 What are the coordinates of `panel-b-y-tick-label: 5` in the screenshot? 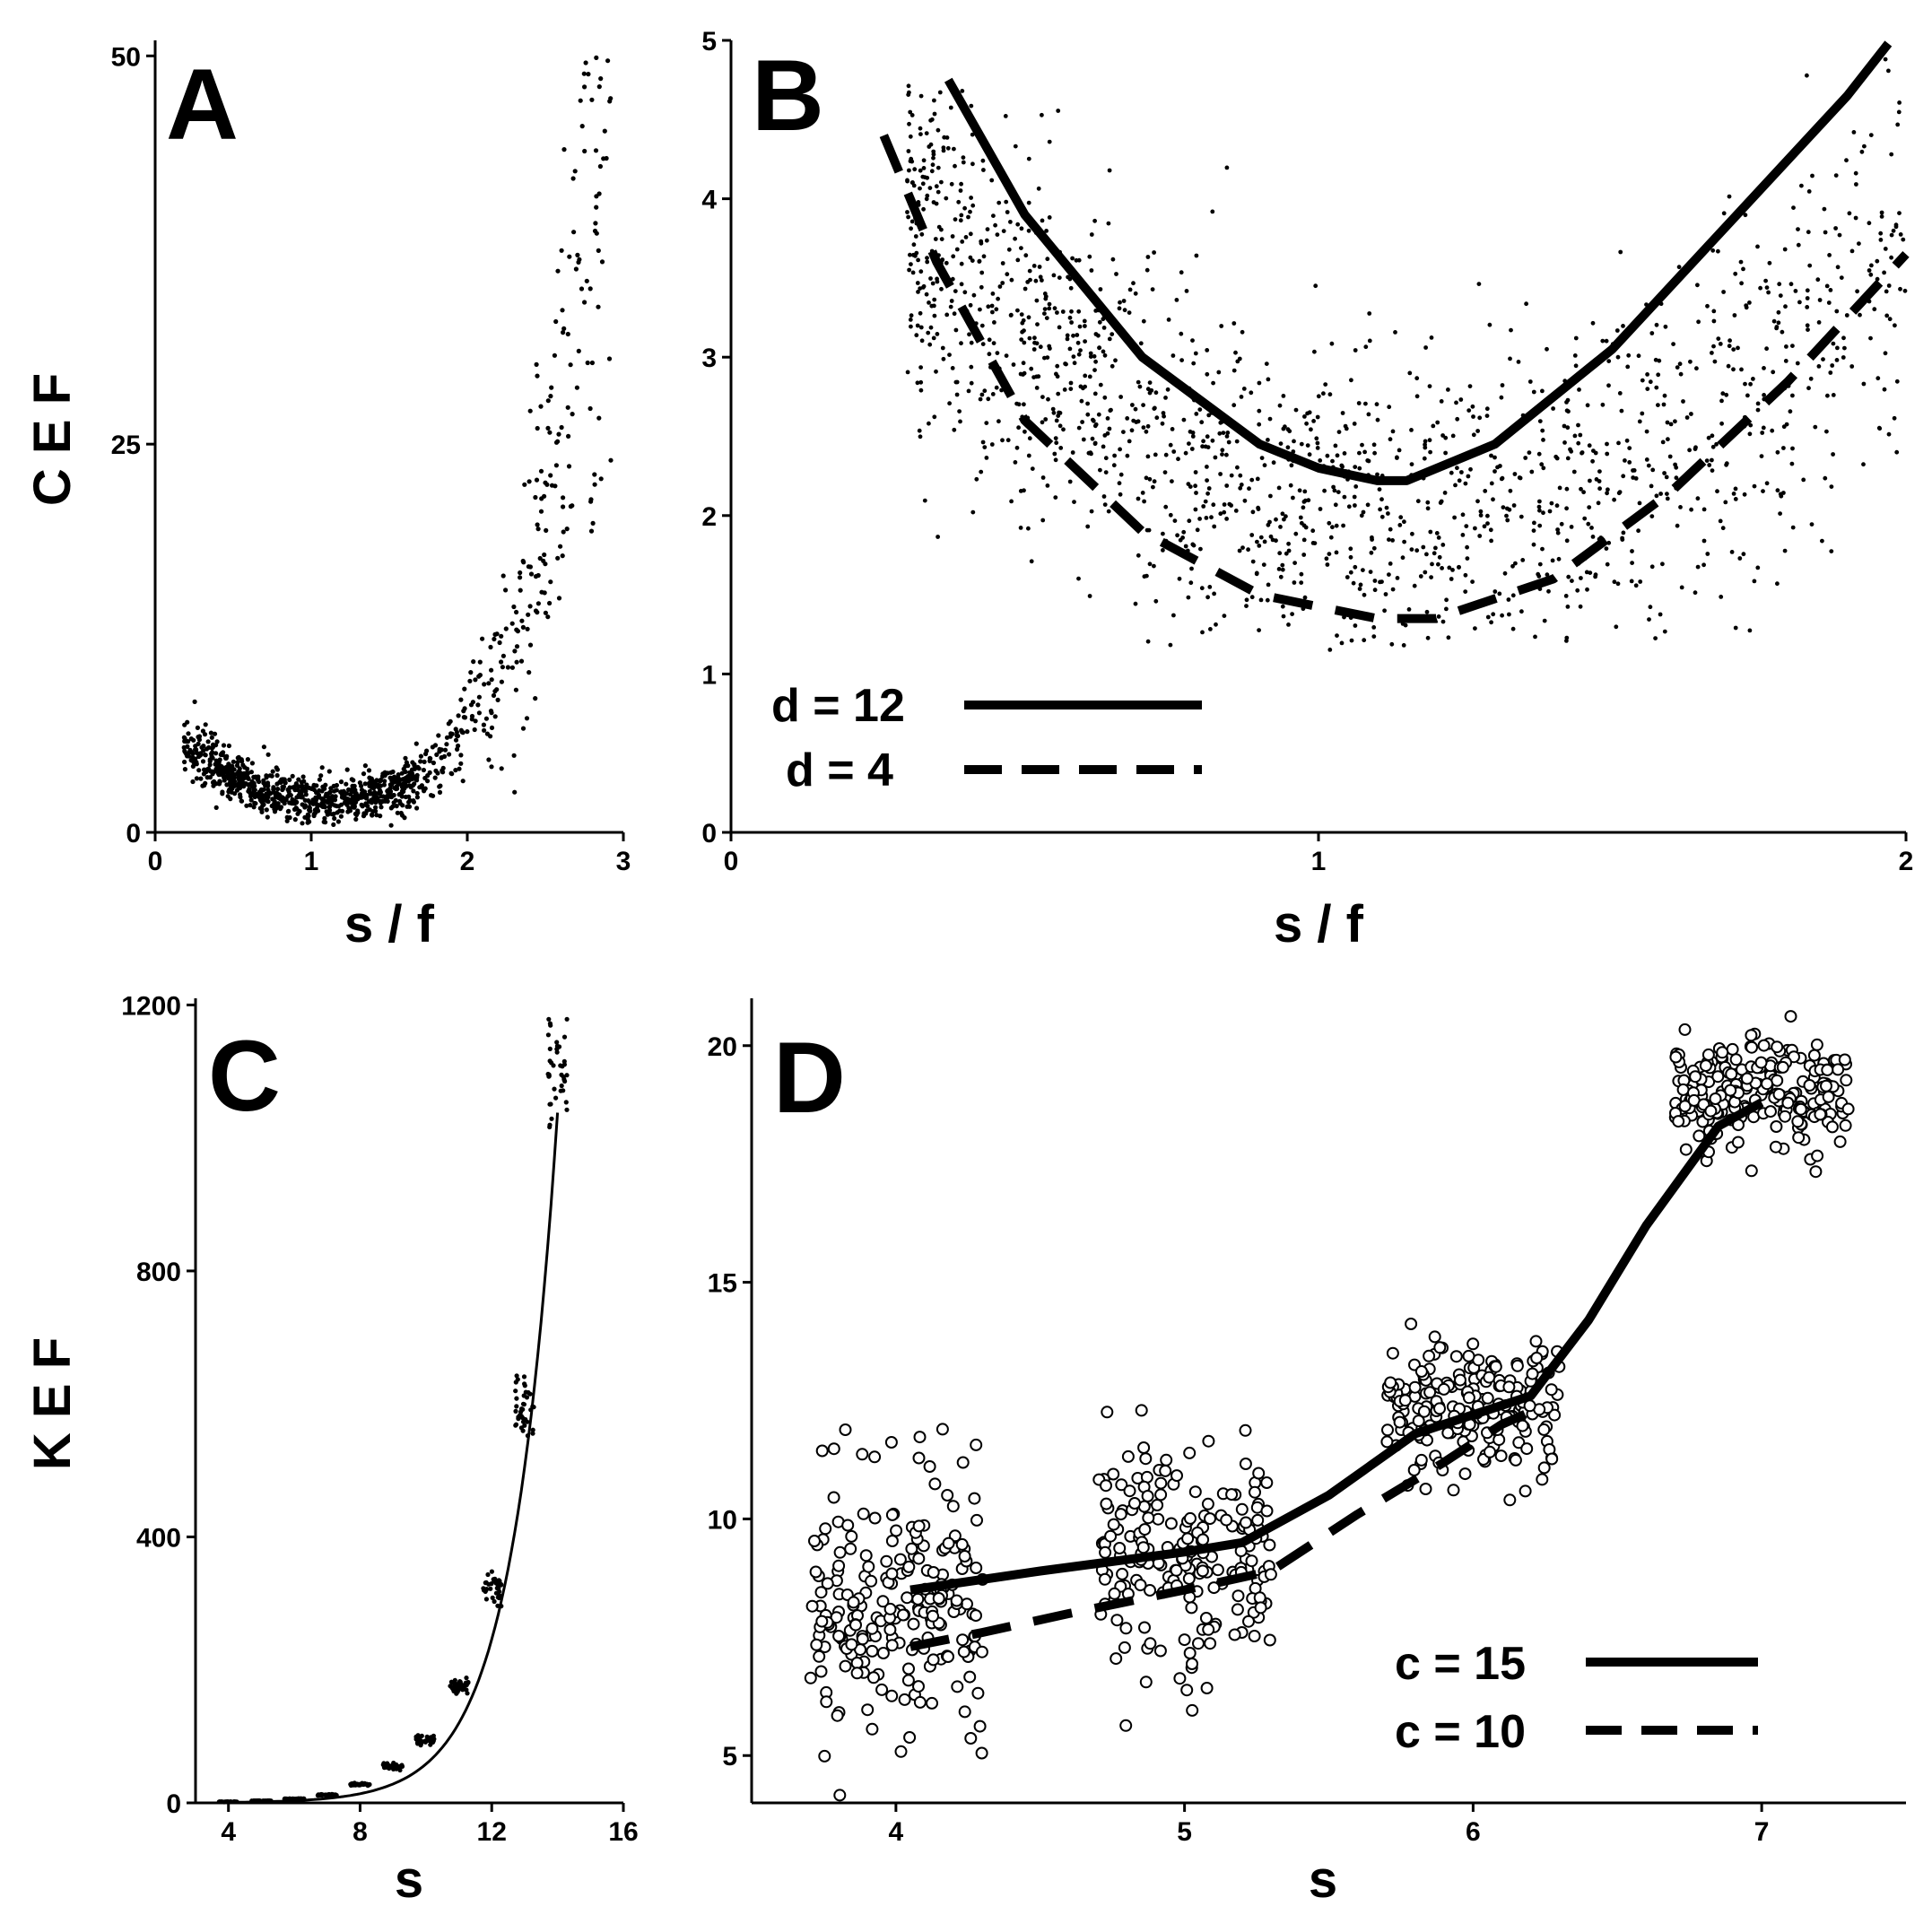 It's located at (709, 42).